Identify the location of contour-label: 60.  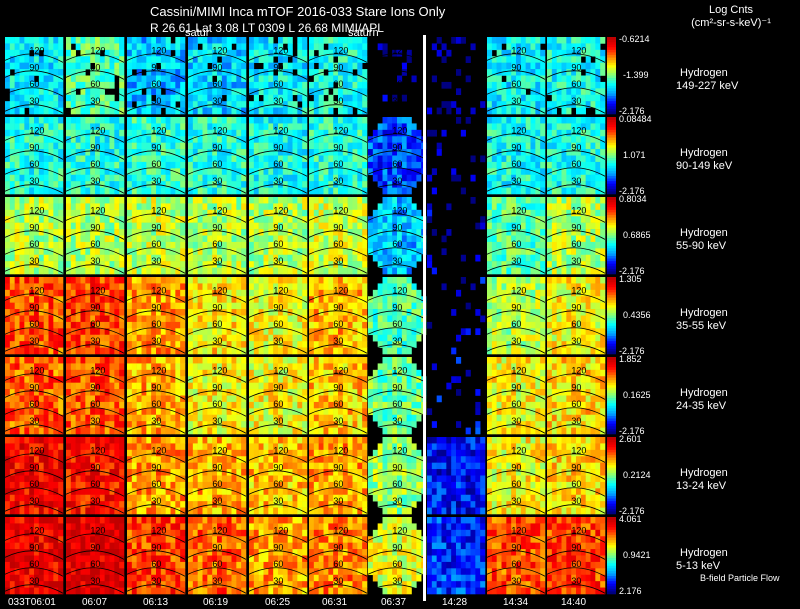
(338, 244).